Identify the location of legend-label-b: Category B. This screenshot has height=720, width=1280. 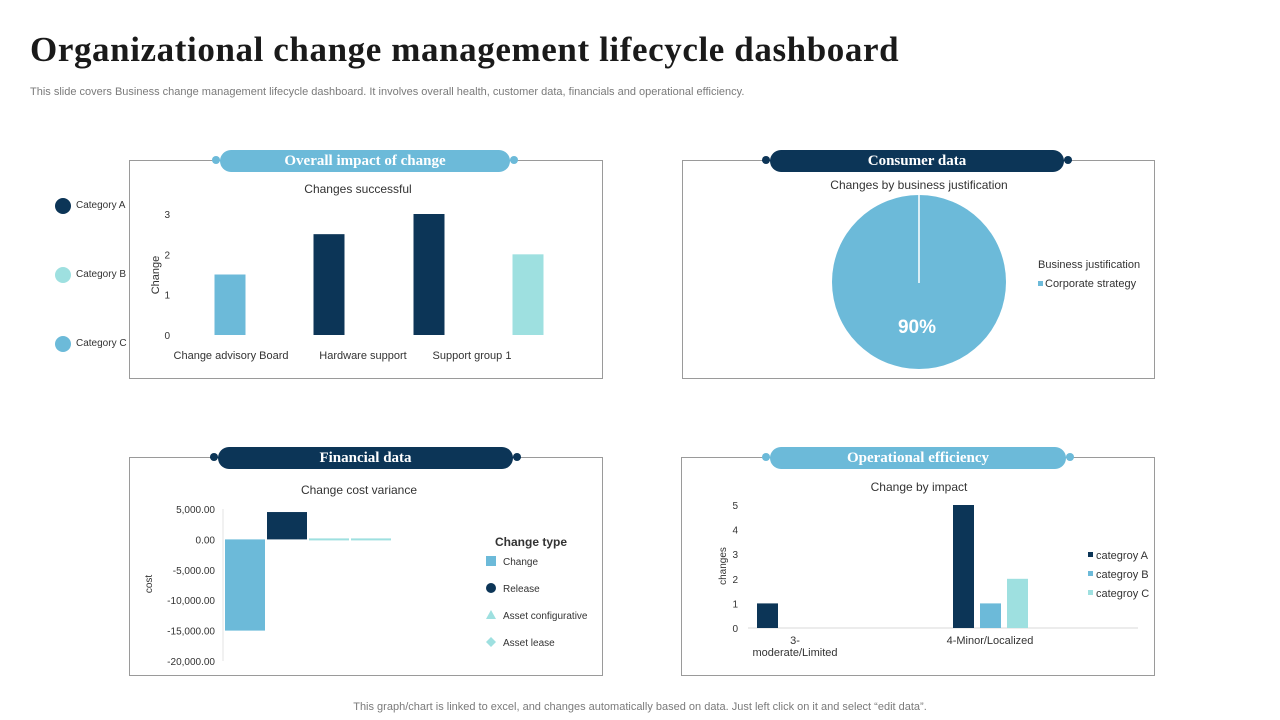
(101, 274).